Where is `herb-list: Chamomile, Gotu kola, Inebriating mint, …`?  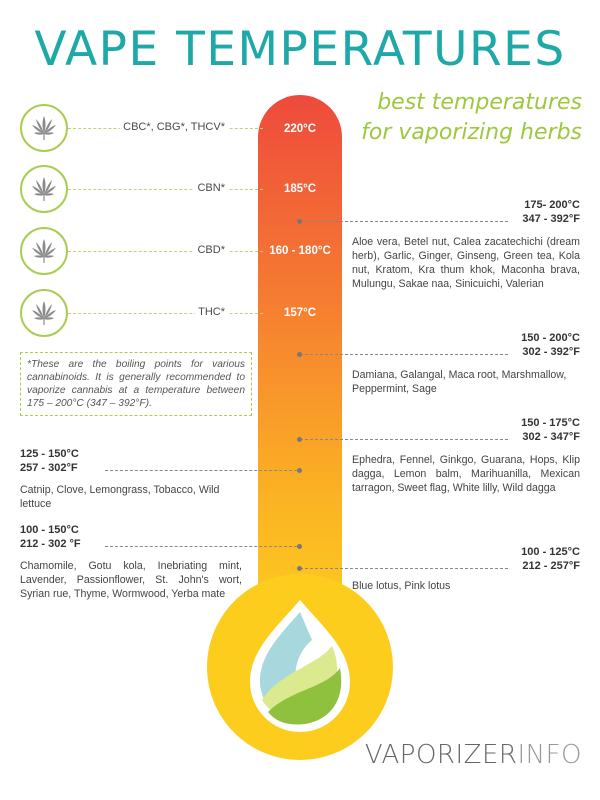
herb-list: Chamomile, Gotu kola, Inebriating mint, … is located at coordinates (131, 580).